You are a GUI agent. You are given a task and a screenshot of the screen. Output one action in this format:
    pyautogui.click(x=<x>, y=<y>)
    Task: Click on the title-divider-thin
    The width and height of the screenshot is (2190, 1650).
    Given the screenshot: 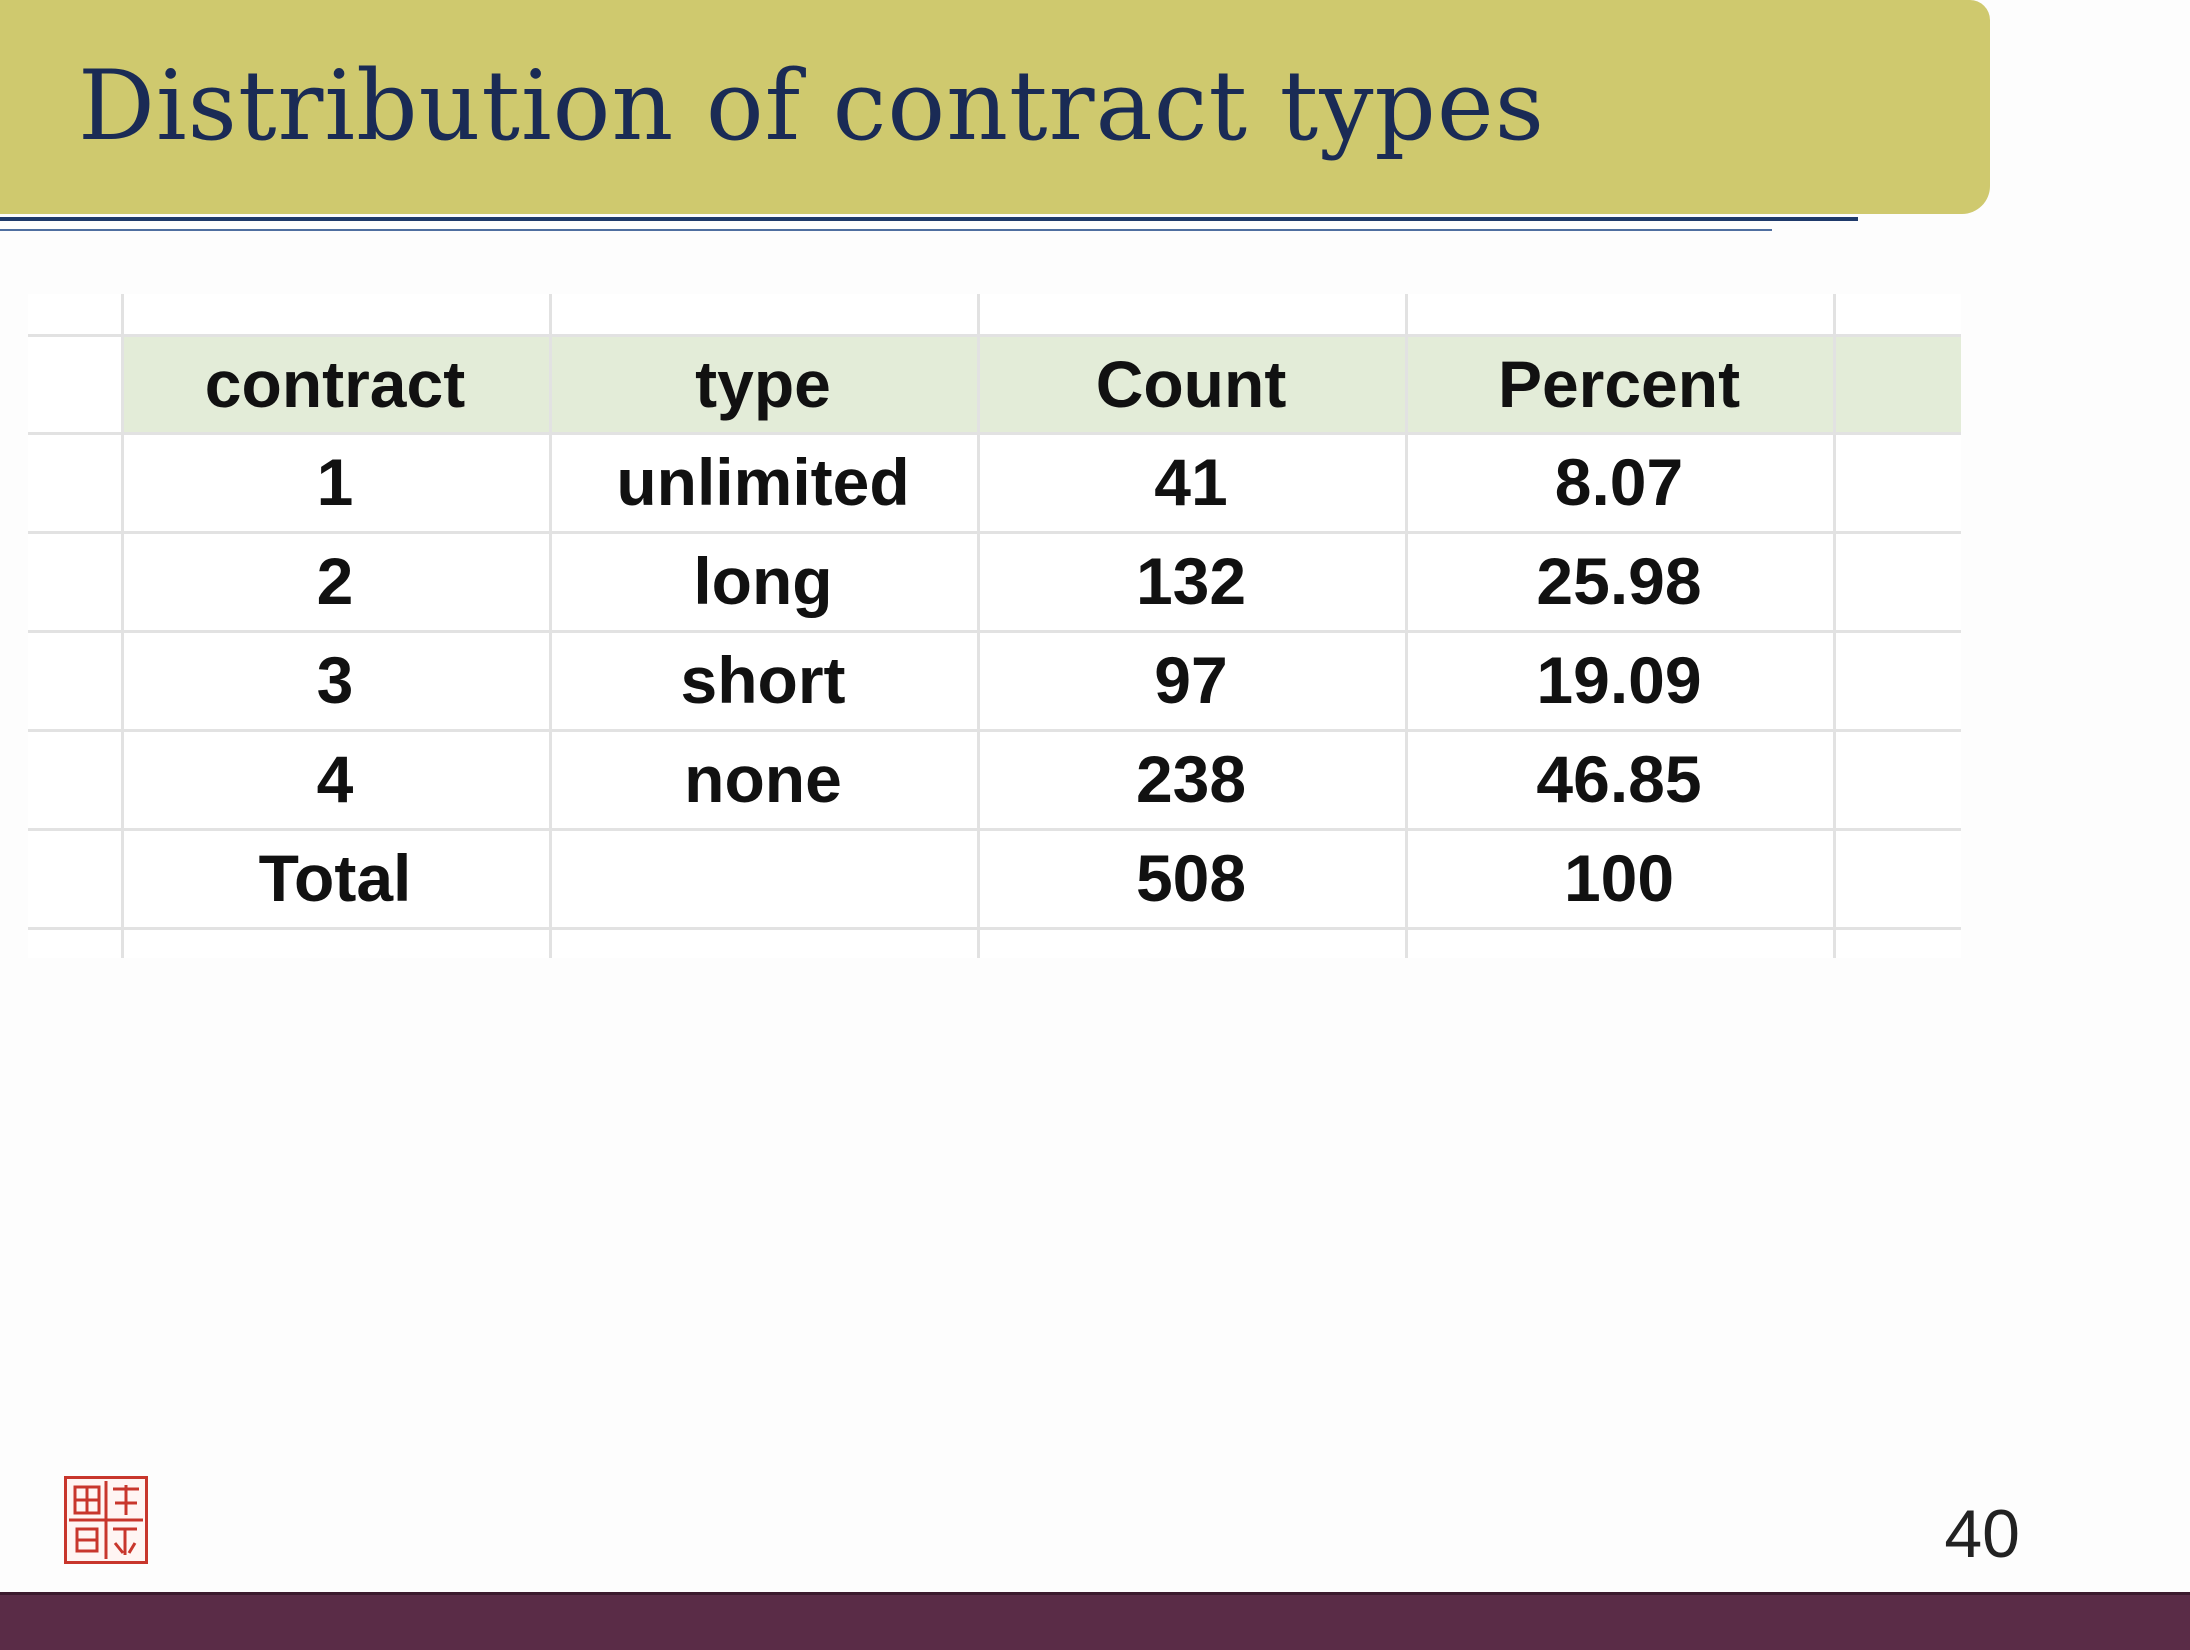 What is the action you would take?
    pyautogui.click(x=886, y=230)
    